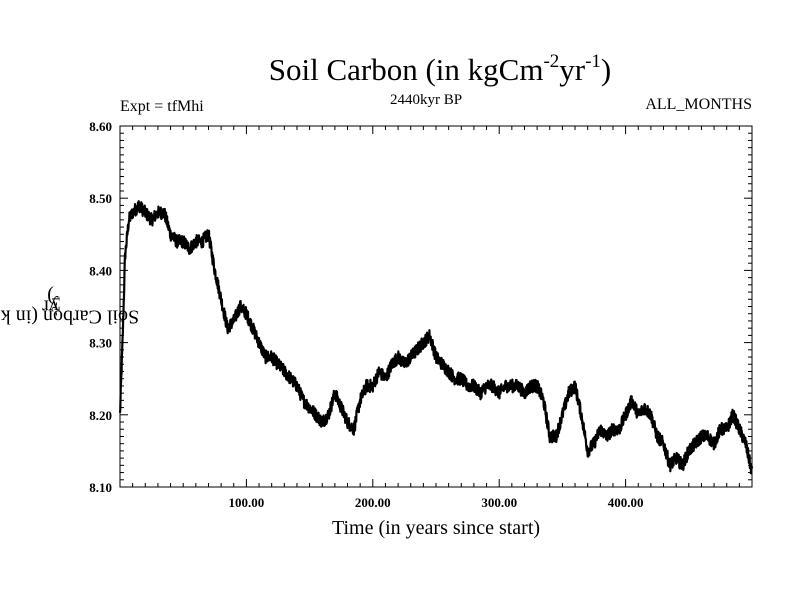 The height and width of the screenshot is (600, 800). Describe the element at coordinates (162, 106) in the screenshot. I see `experiment-label: Expt = tfMhi` at that location.